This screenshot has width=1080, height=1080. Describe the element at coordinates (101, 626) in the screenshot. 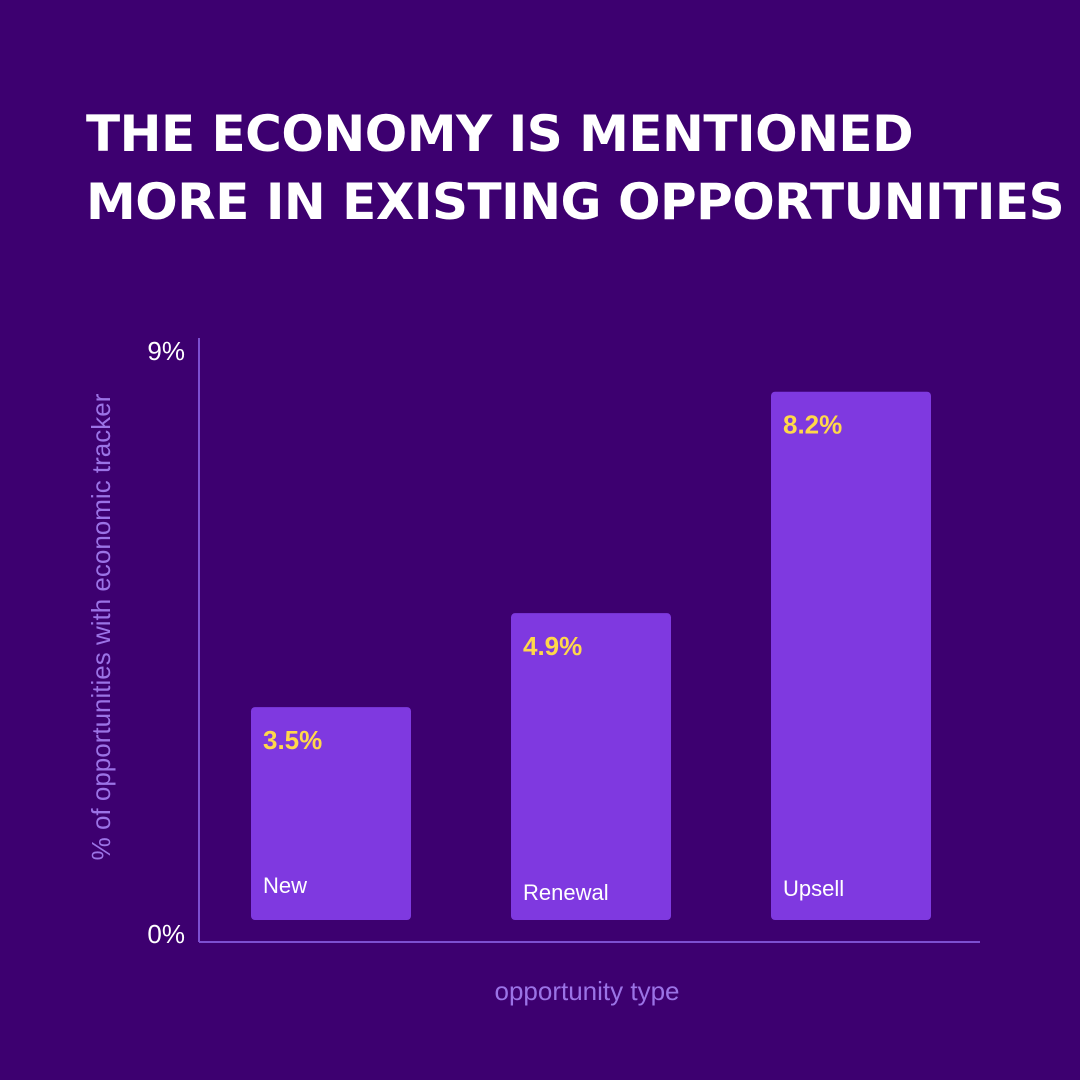

I see `y-axis-title: % of opportunities with economic tracker` at that location.